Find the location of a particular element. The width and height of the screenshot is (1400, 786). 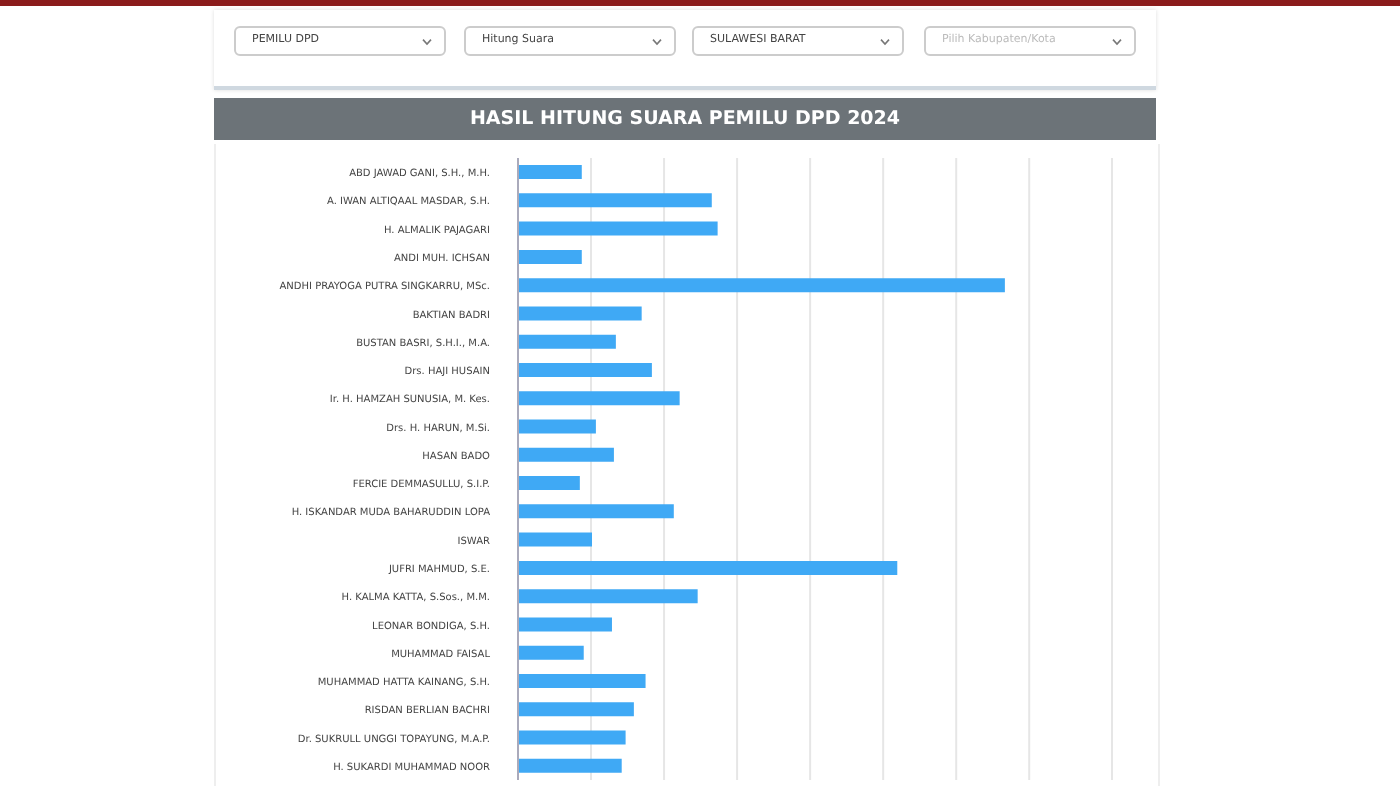

chart-title: HASIL HITUNG SUARA PEMILU DPD 2024 is located at coordinates (685, 119).